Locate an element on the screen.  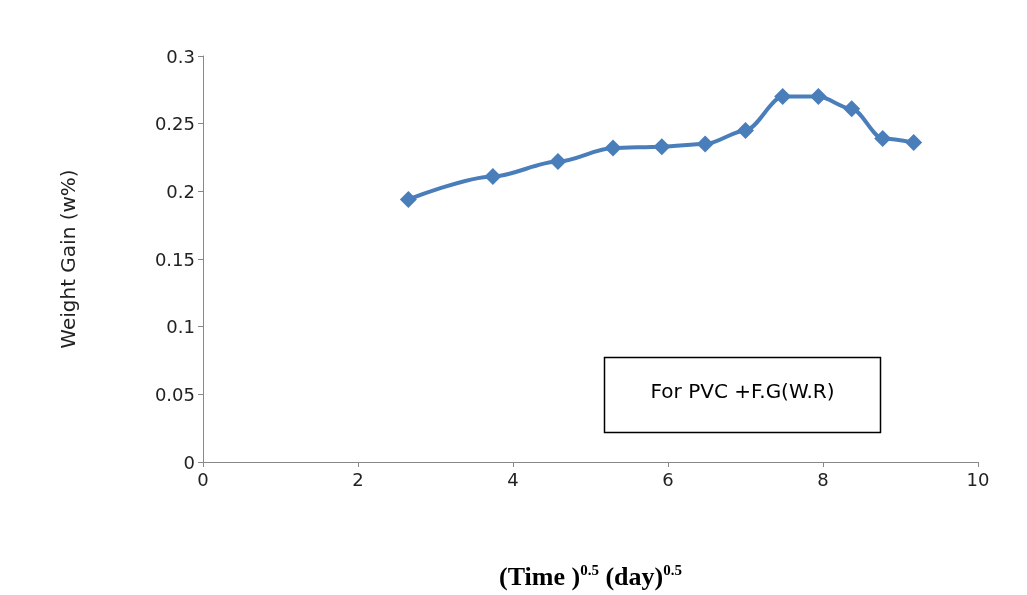
annotation: For PVC +F.G(W.R) is located at coordinates (742, 390).